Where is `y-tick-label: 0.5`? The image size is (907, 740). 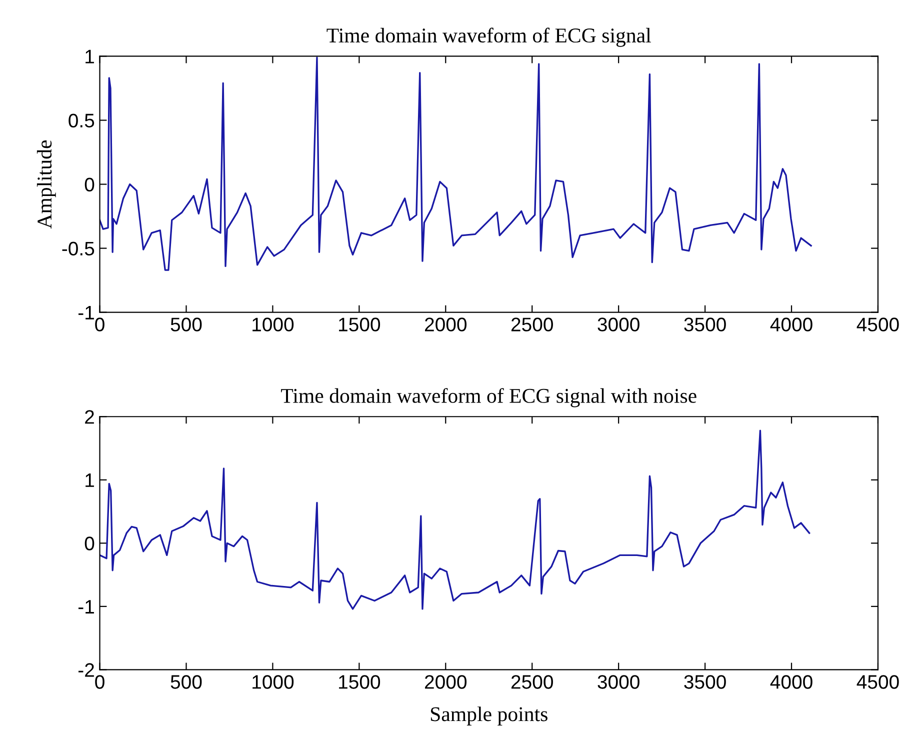 y-tick-label: 0.5 is located at coordinates (81, 121).